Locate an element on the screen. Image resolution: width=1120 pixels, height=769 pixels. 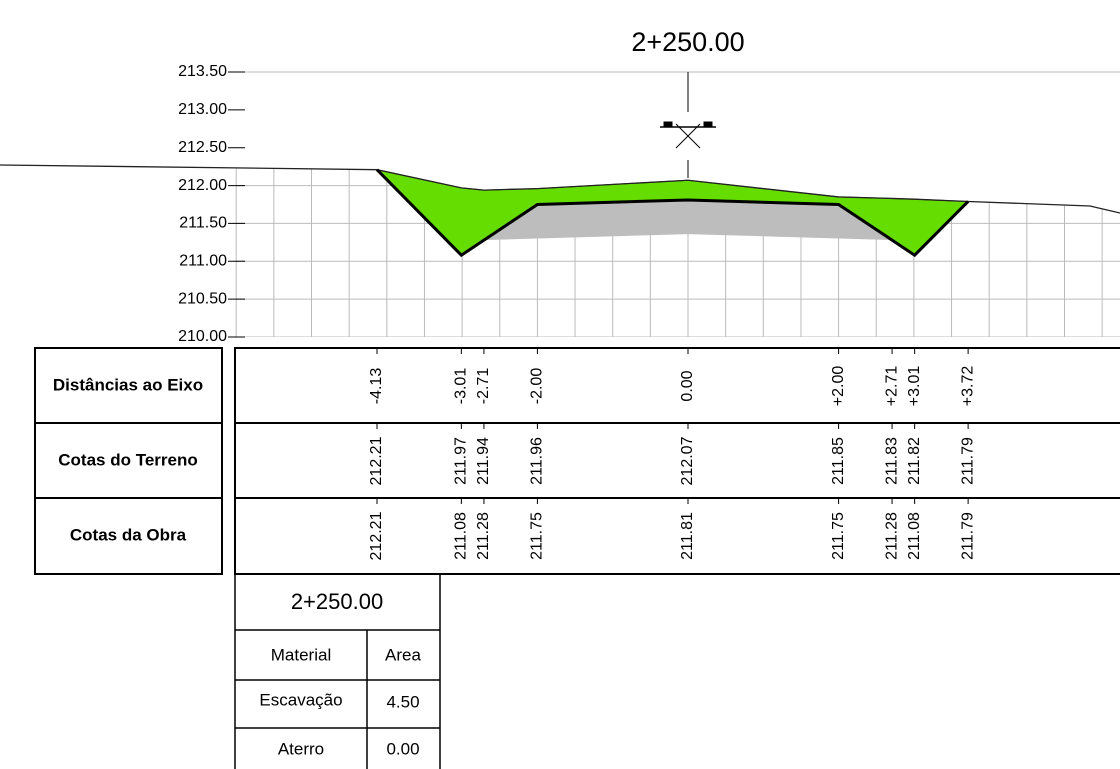
terrain-label: 211.85 is located at coordinates (838, 461).